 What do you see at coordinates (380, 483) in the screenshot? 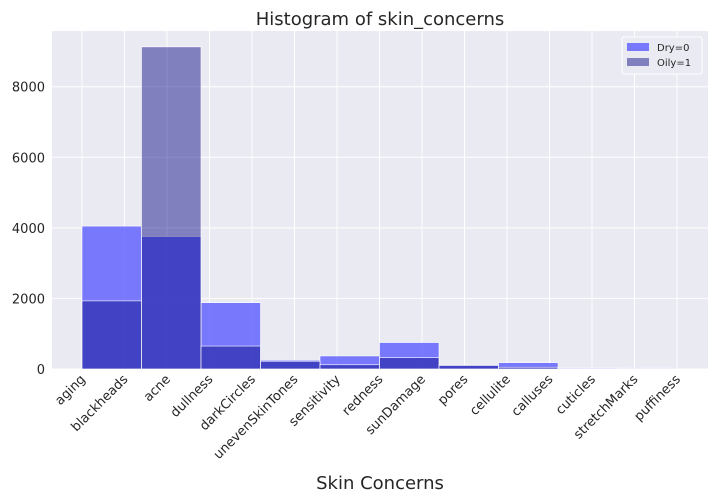
I see `x-axis-label: Skin Concerns` at bounding box center [380, 483].